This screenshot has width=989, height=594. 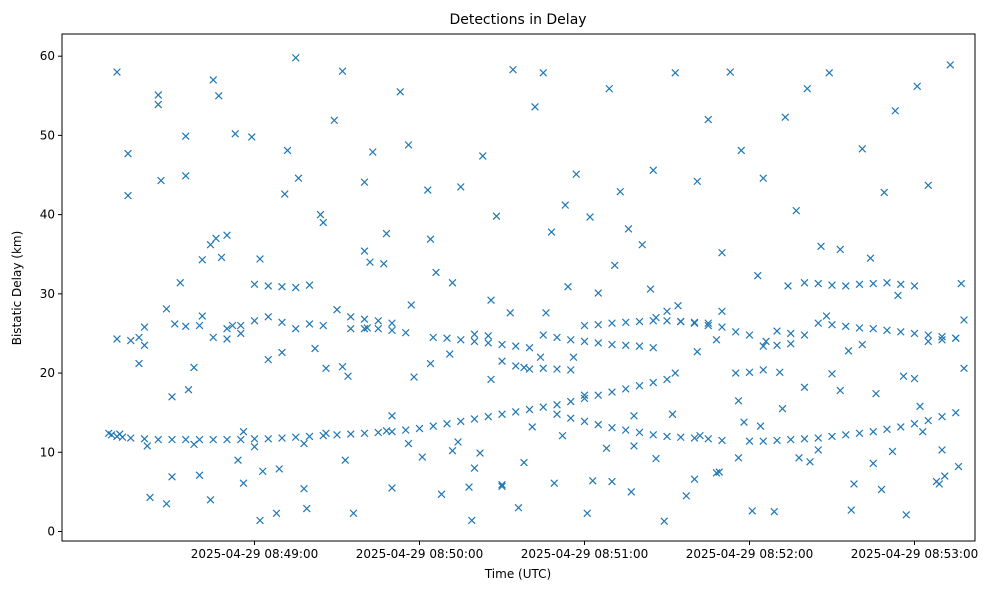 I want to click on y-tick-label: 50, so click(x=47, y=135).